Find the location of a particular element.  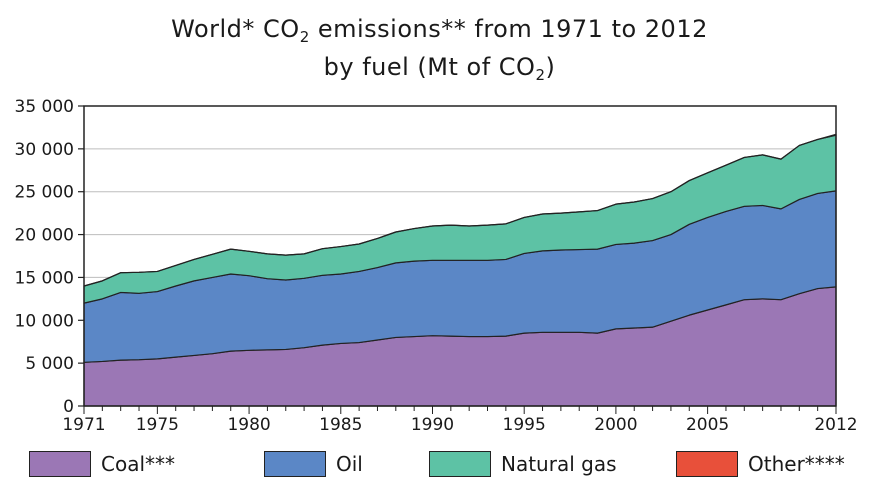

legend-label-oil: Oil is located at coordinates (349, 464).